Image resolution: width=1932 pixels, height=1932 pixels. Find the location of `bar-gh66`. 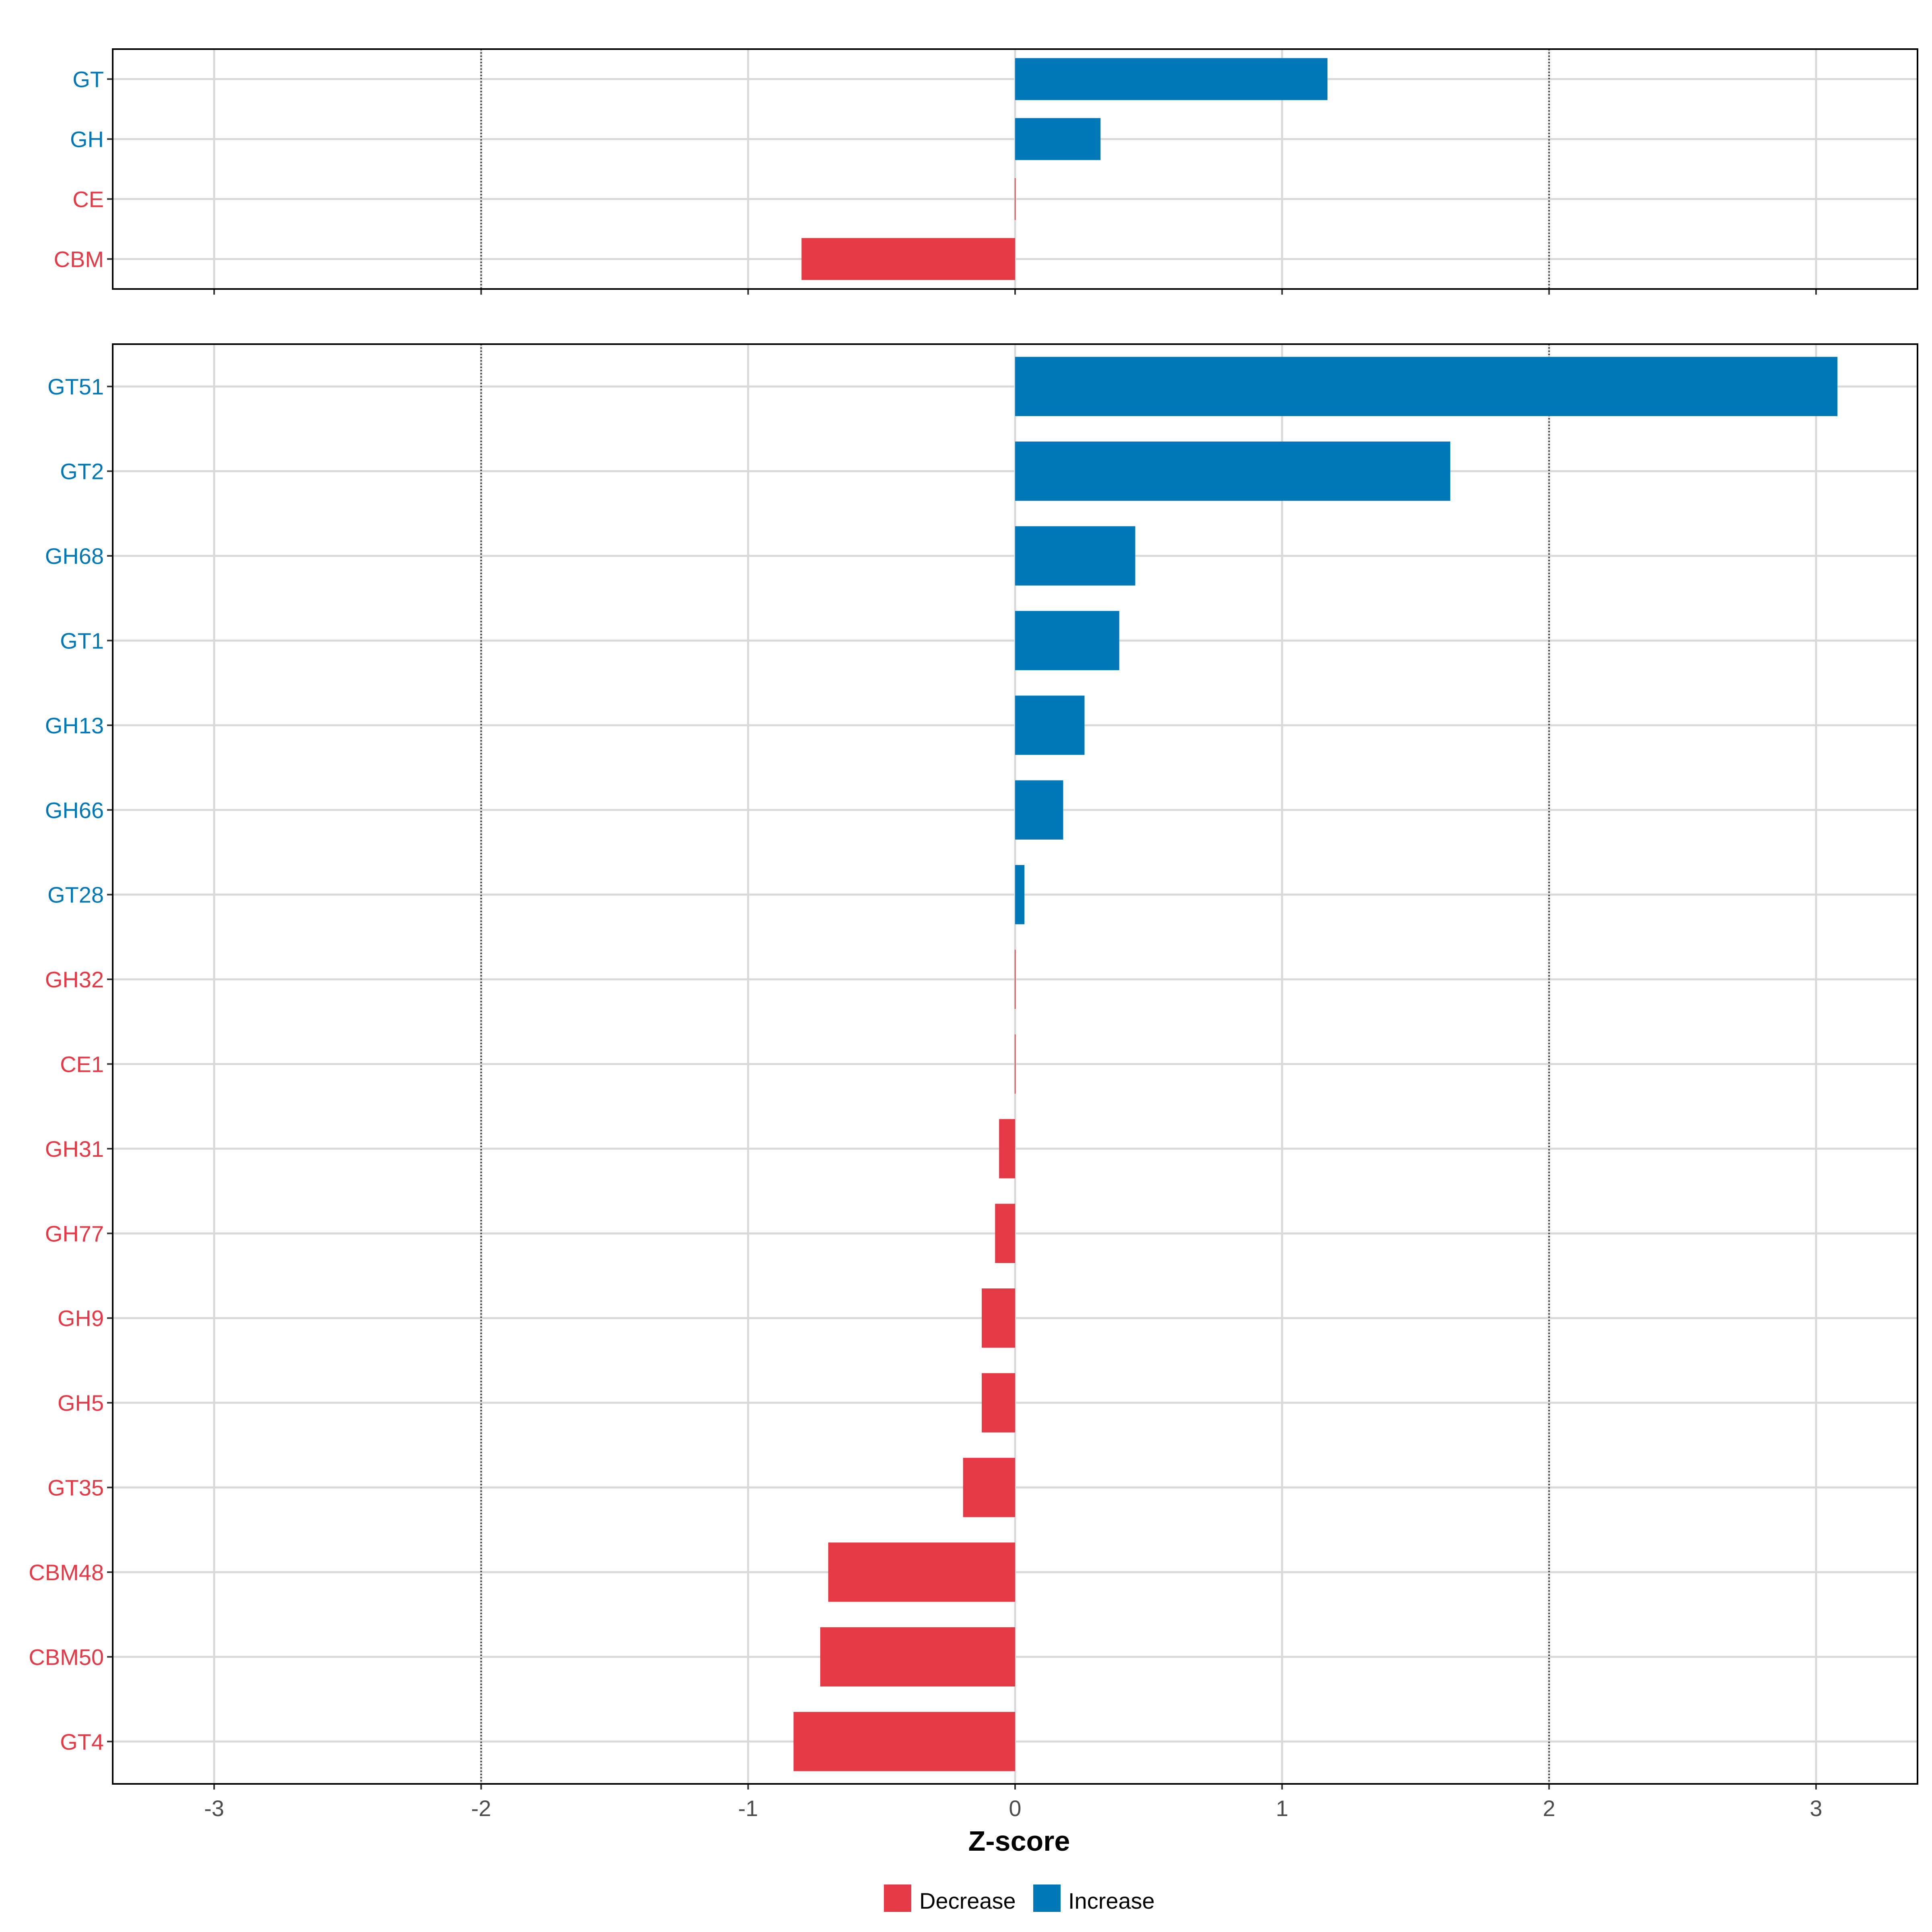

bar-gh66 is located at coordinates (1039, 810).